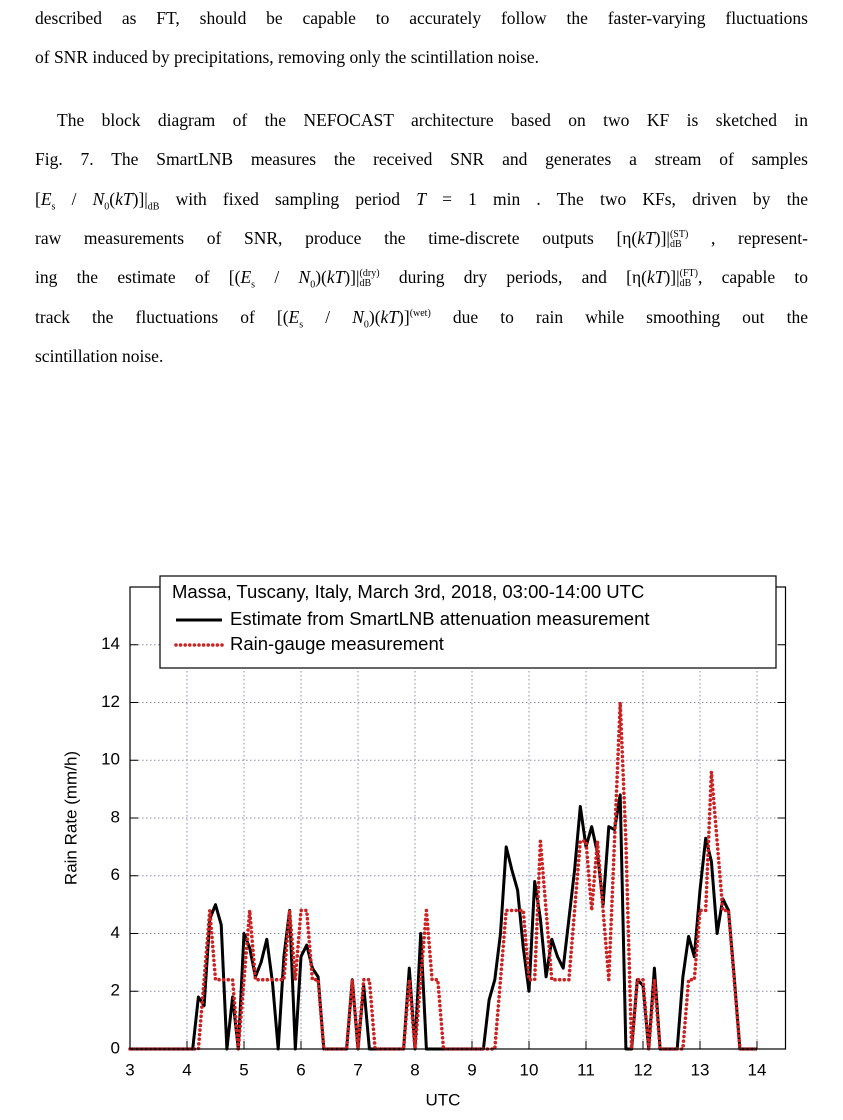  I want to click on text-run: = 1 min . The two KFs, driven by the, so click(616, 198).